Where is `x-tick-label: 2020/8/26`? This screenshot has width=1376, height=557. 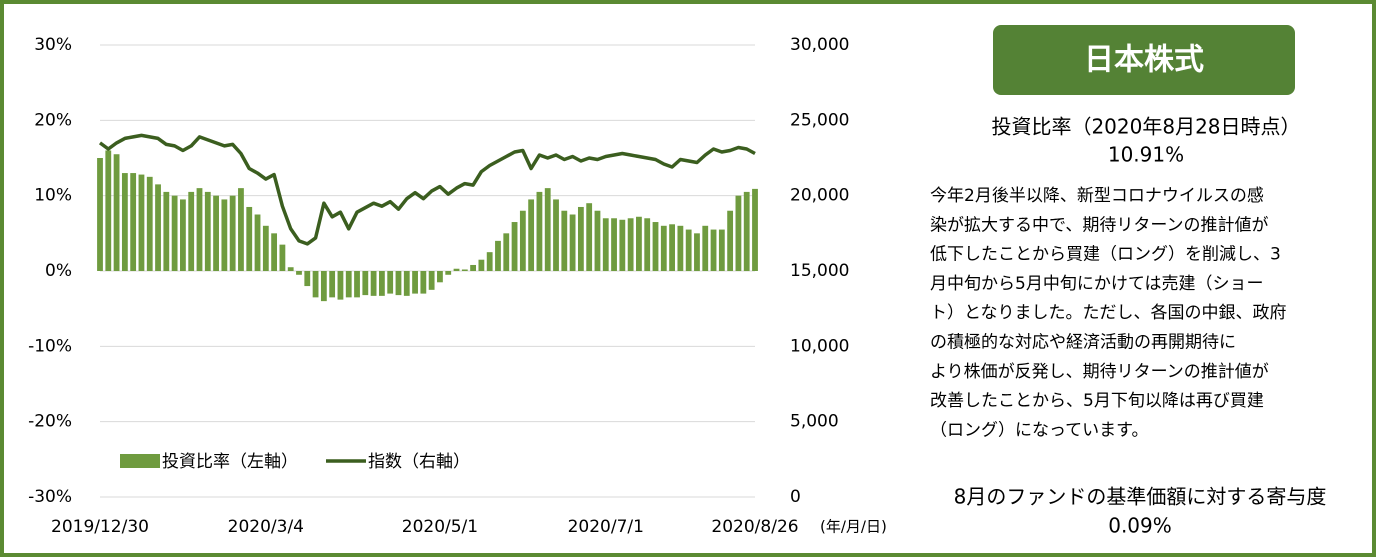
x-tick-label: 2020/8/26 is located at coordinates (754, 527).